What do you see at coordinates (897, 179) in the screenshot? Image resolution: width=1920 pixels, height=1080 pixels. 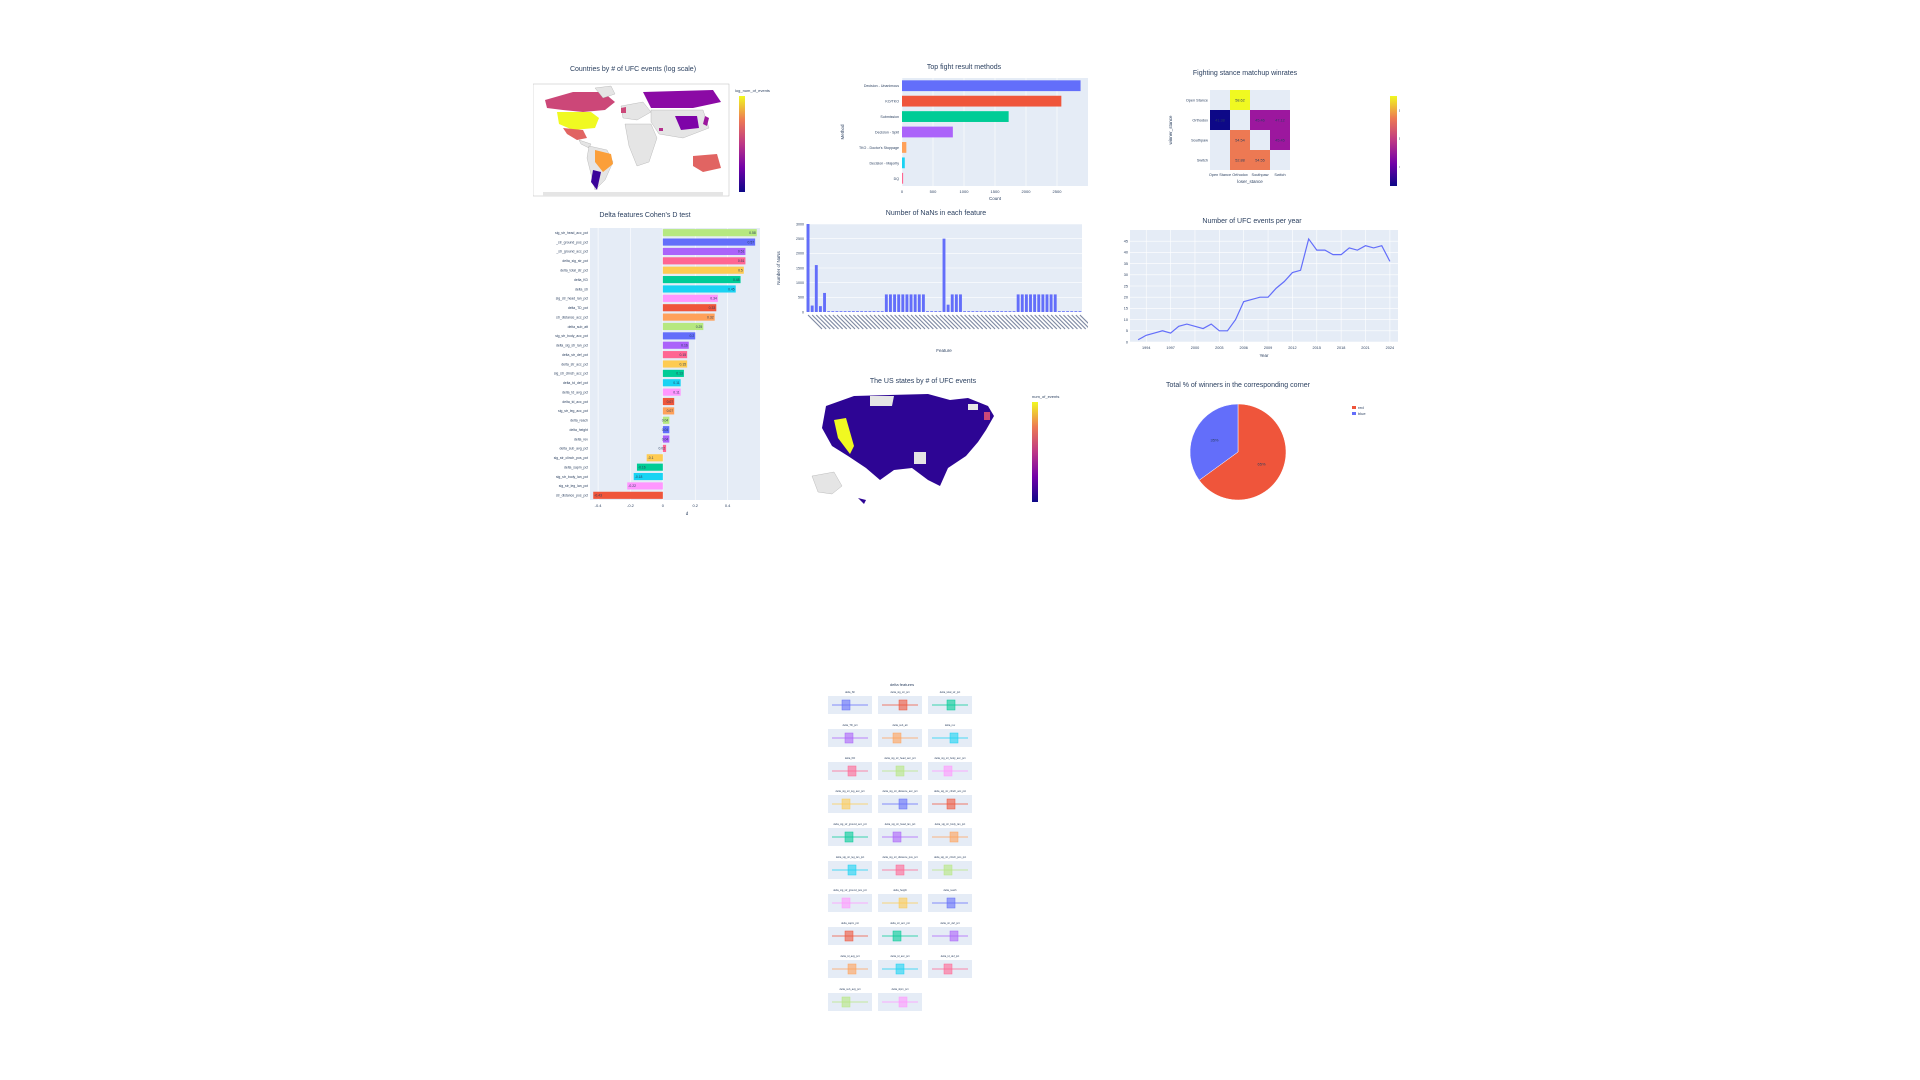 I see `methods-category-label: DQ` at bounding box center [897, 179].